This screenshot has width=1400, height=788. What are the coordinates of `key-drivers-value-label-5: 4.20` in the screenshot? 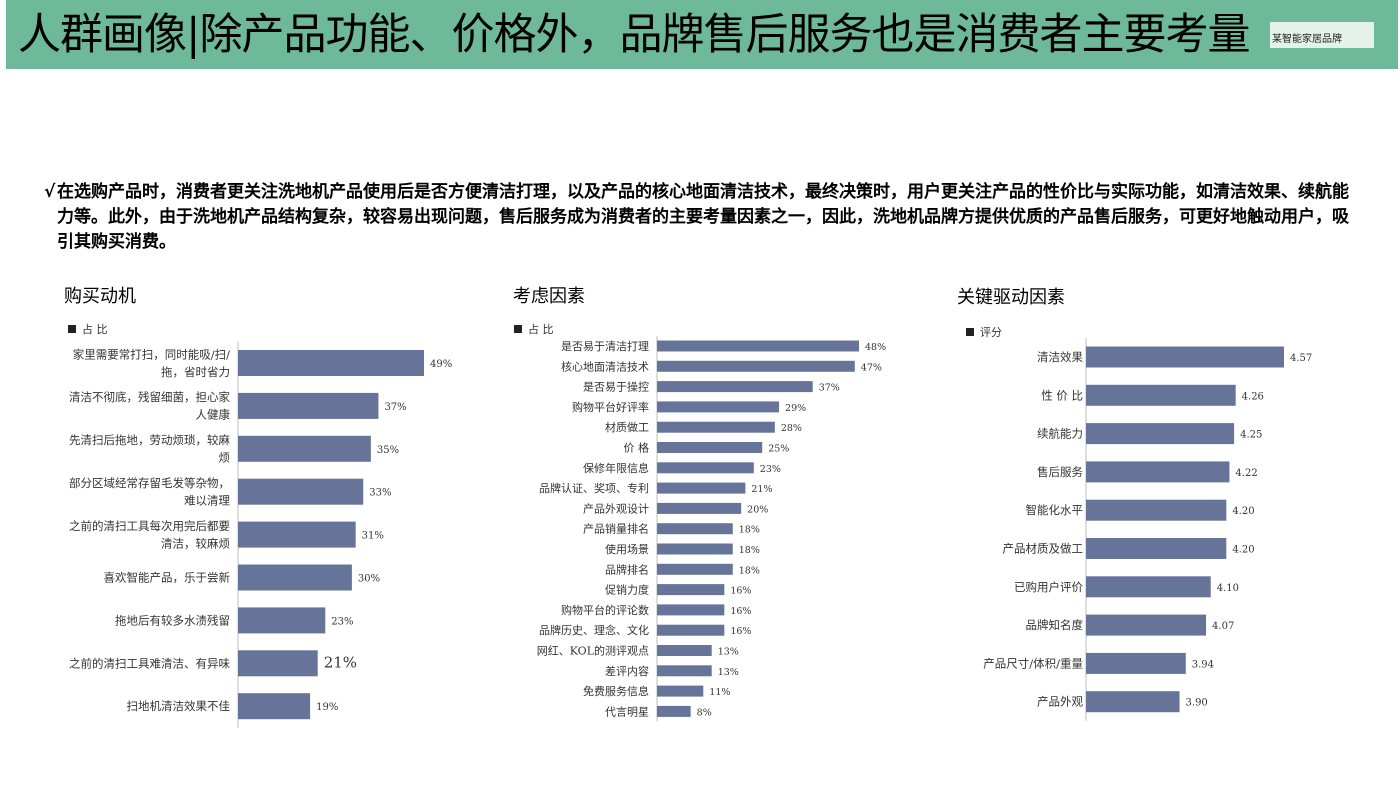 It's located at (1243, 550).